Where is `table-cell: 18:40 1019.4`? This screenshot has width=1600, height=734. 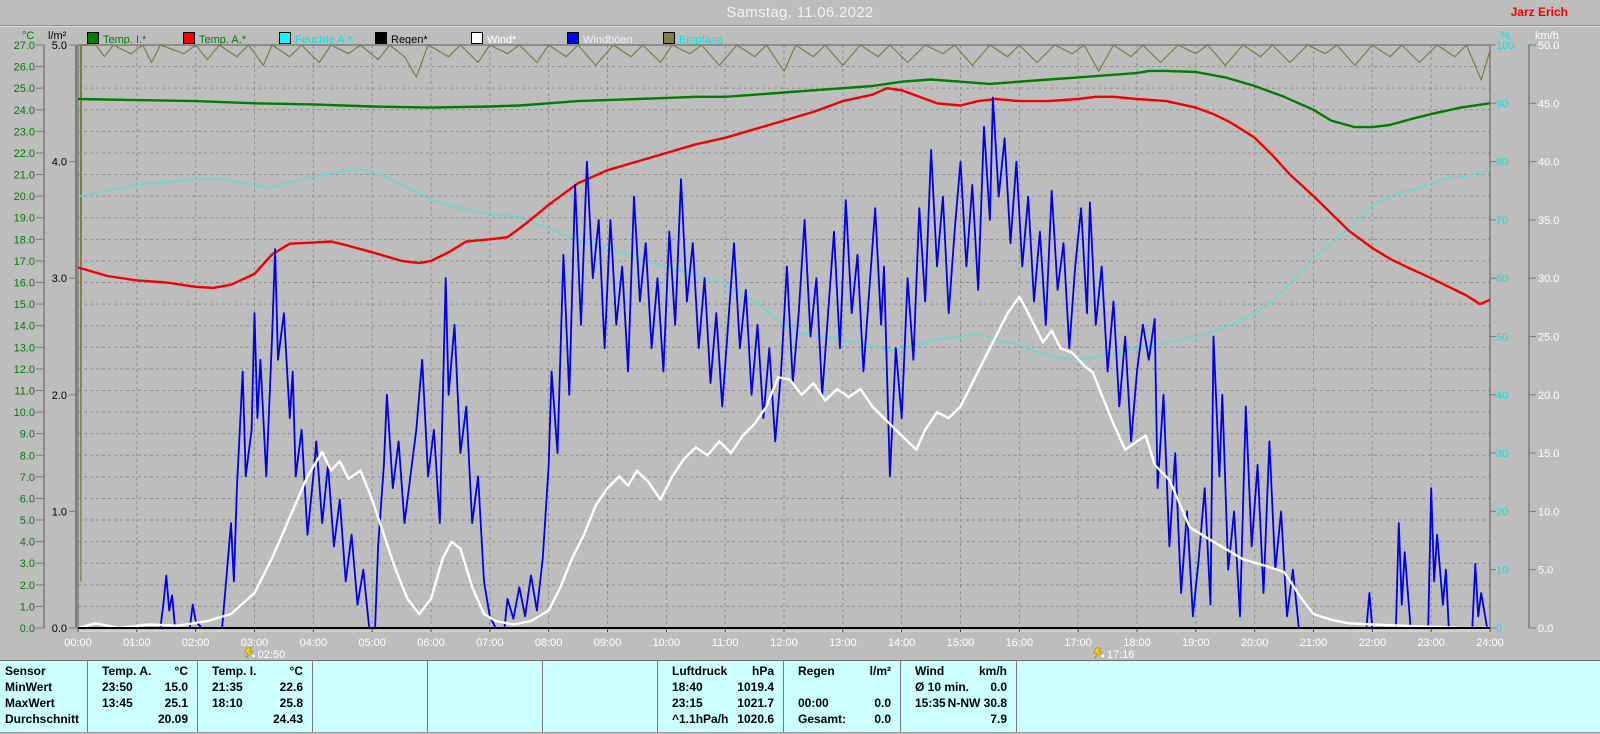 table-cell: 18:40 1019.4 is located at coordinates (721, 688).